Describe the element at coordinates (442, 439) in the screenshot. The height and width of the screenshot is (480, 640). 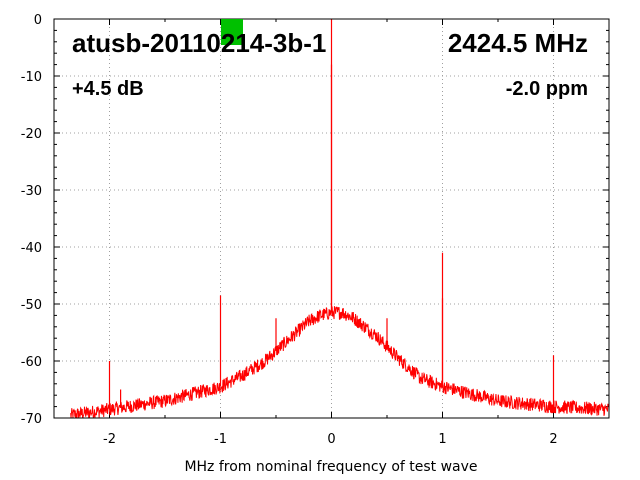
I see `x-tick-label: 1` at that location.